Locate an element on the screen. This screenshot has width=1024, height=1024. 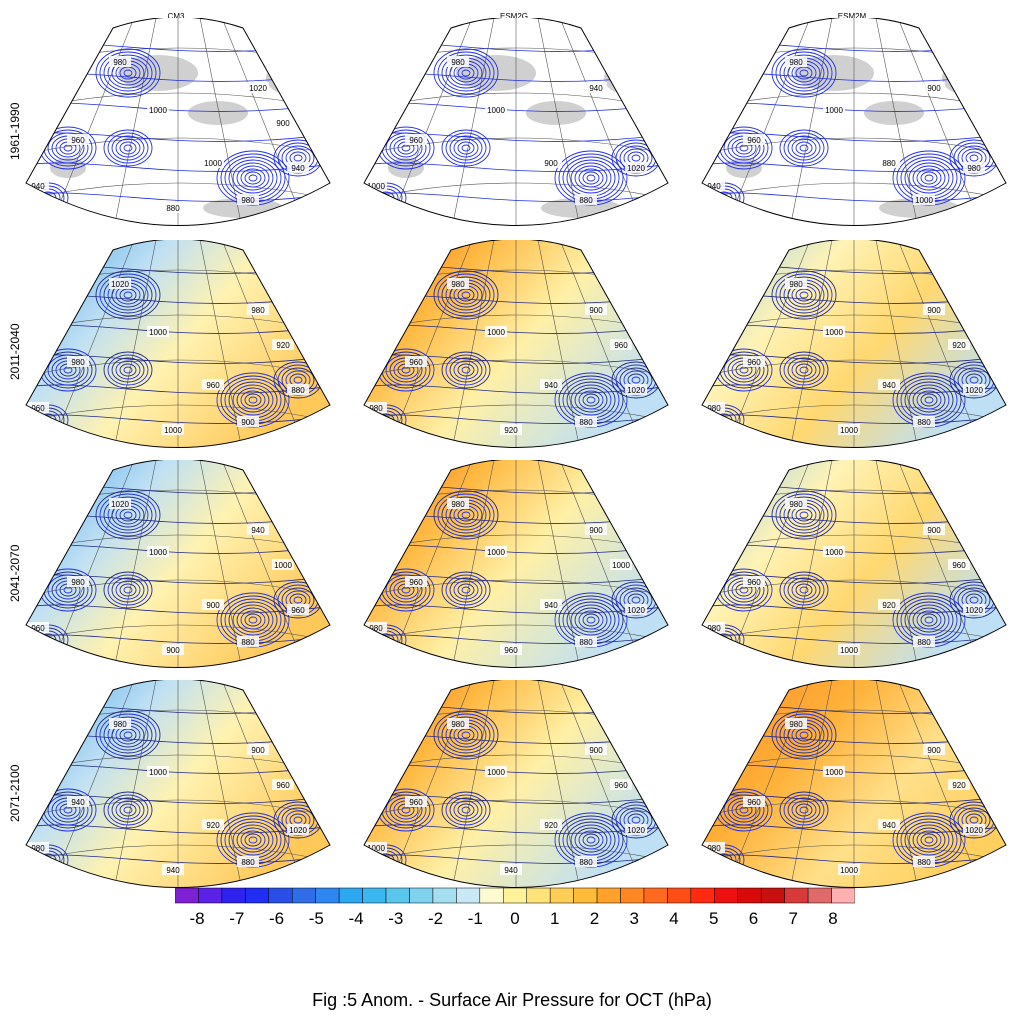
colorbar-graphic: -8 -7 -6 -5 -4 -3 -2 -1 0 1 2 3 4 5 6 7 8 is located at coordinates (515, 907).